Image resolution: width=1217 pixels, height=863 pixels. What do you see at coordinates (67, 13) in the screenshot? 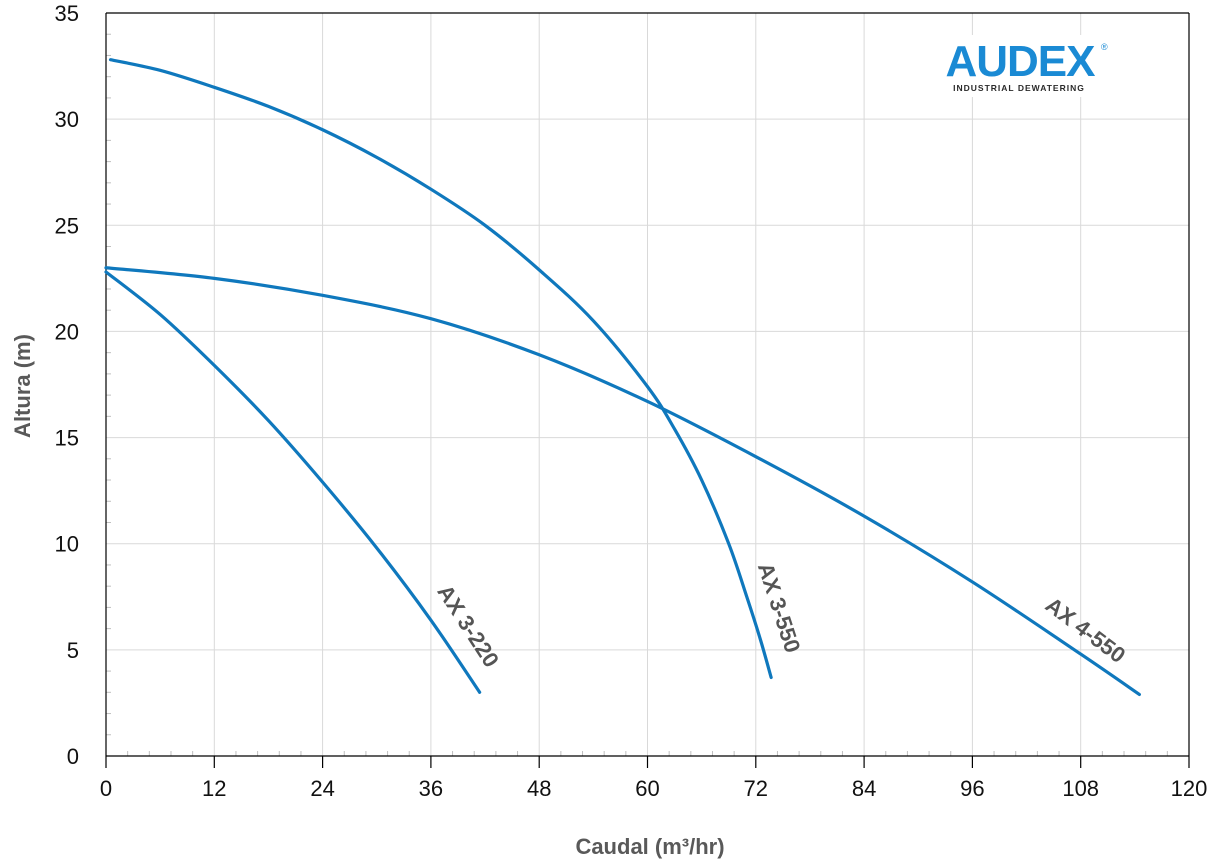
I see `y-tick-label: 35` at bounding box center [67, 13].